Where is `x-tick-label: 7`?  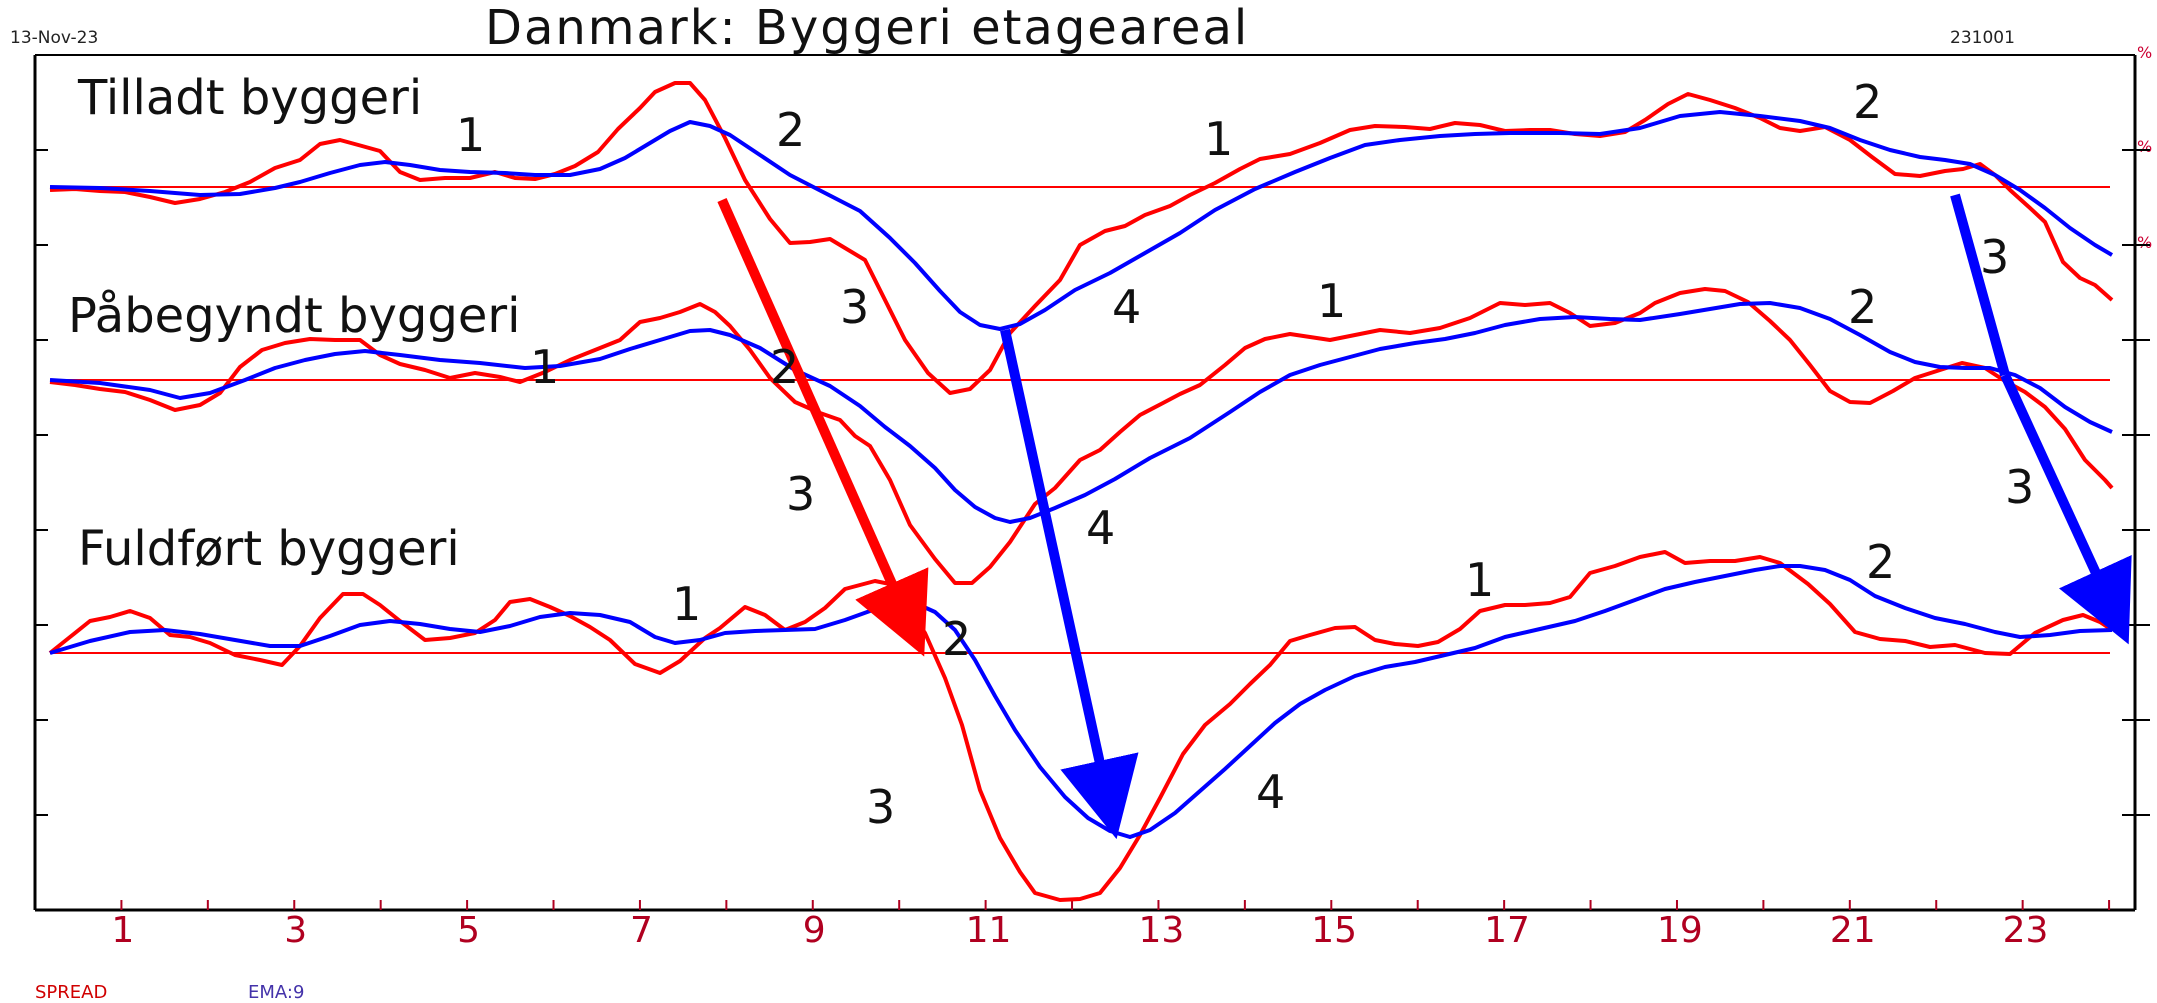
x-tick-label: 7 is located at coordinates (641, 930).